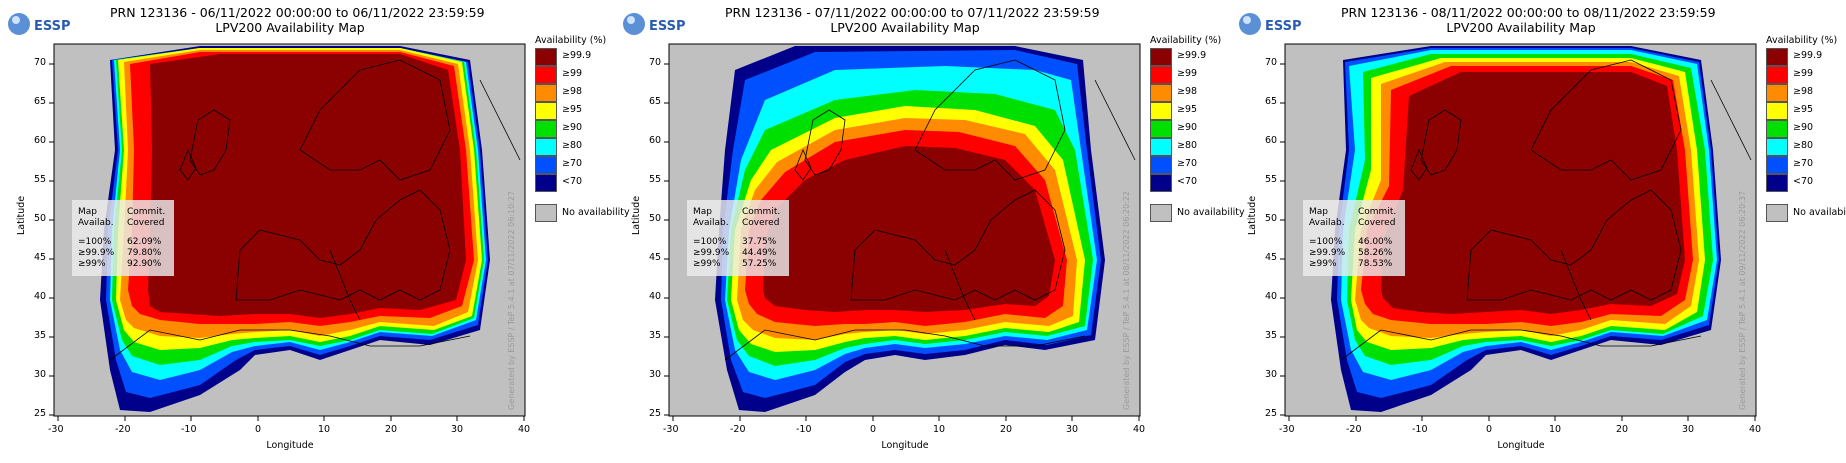  I want to click on legend-item: ≥70, so click(1806, 165).